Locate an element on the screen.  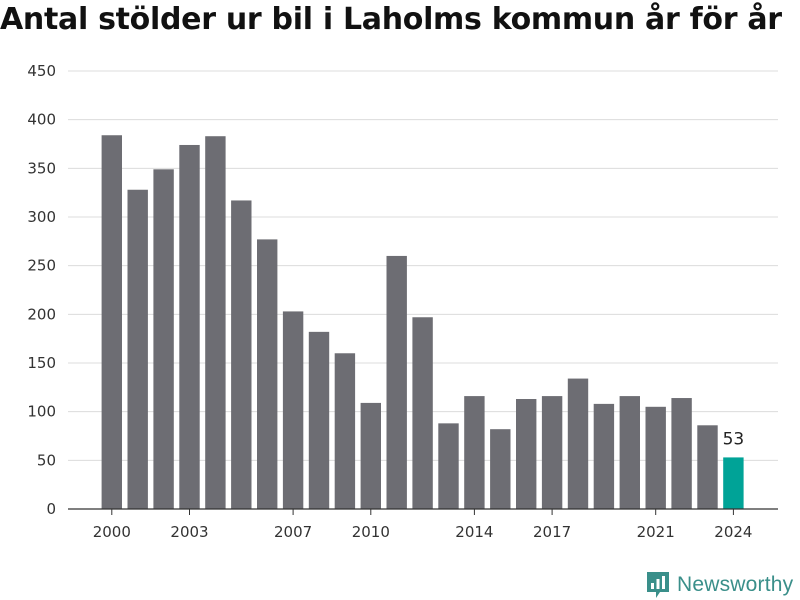
bar-2003 is located at coordinates (189, 326).